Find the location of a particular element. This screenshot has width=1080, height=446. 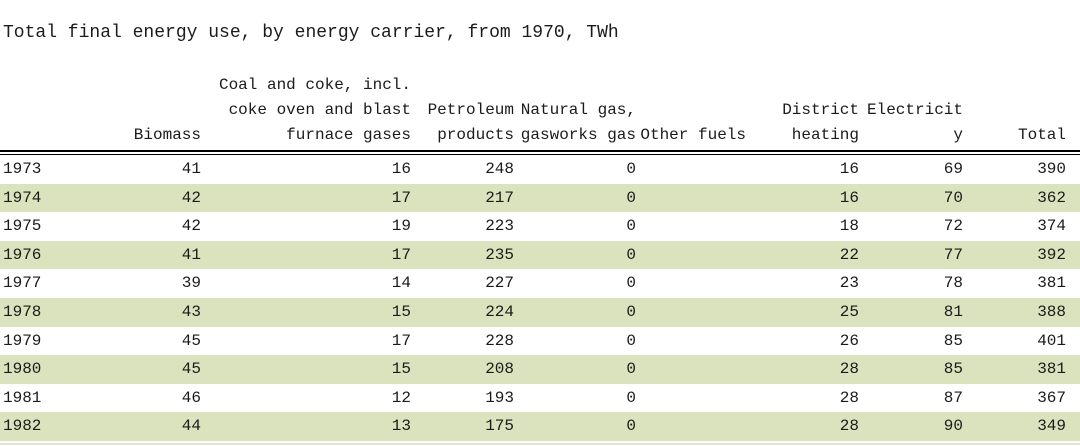

column-header-district-heating: District heating is located at coordinates (820, 122).